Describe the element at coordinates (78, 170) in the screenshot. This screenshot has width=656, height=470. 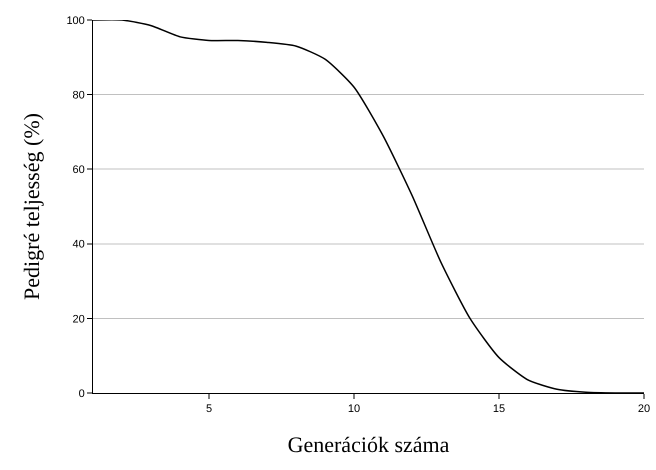
I see `y-tick-label: 60` at that location.